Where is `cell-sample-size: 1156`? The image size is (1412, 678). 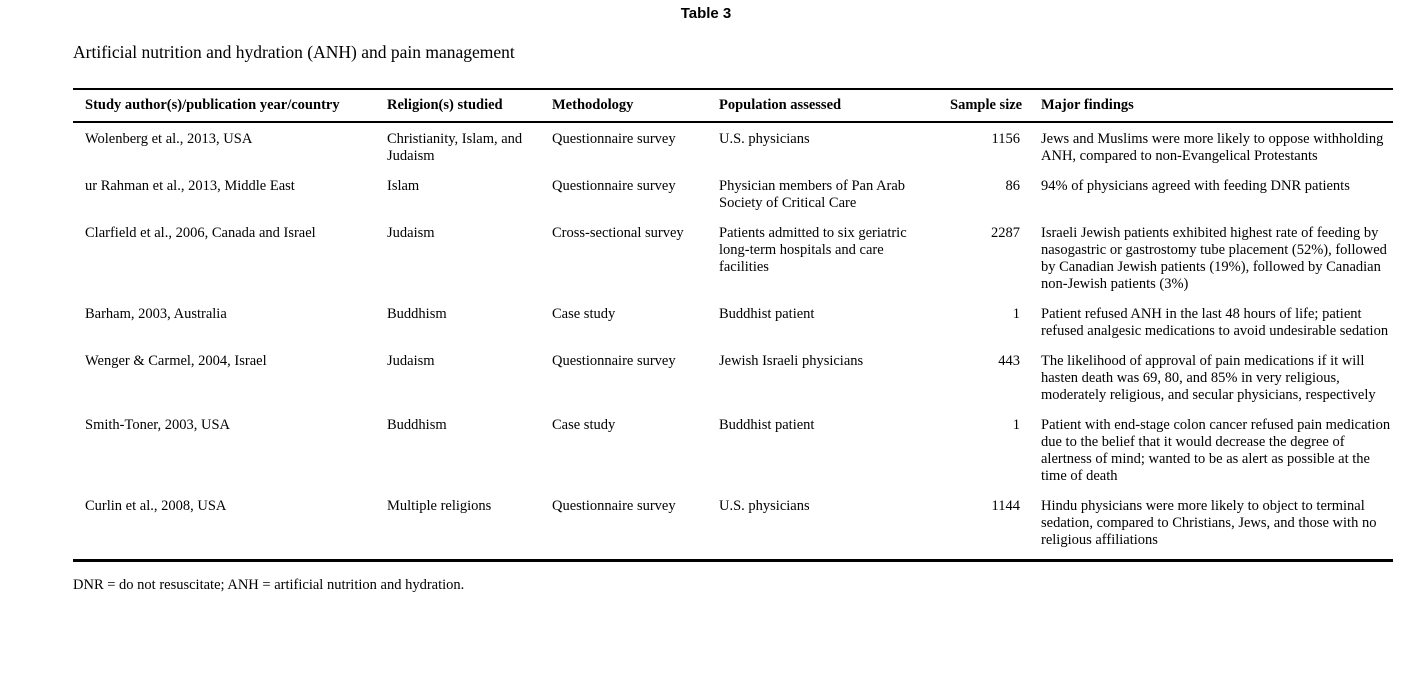 cell-sample-size: 1156 is located at coordinates (1005, 139).